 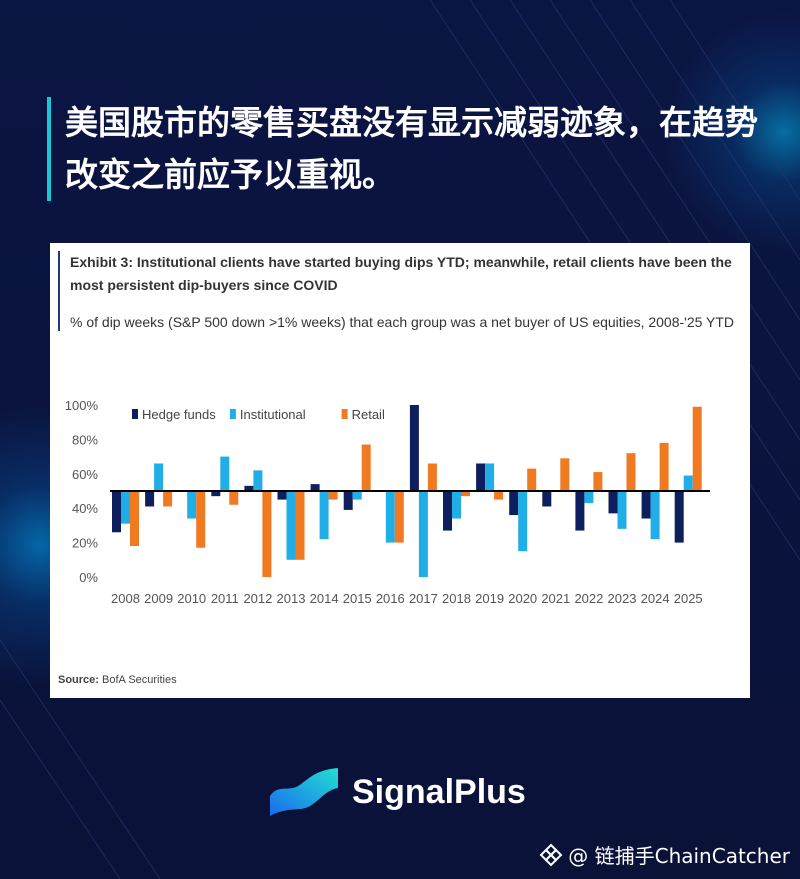 What do you see at coordinates (555, 598) in the screenshot?
I see `x-tick-label: 2021` at bounding box center [555, 598].